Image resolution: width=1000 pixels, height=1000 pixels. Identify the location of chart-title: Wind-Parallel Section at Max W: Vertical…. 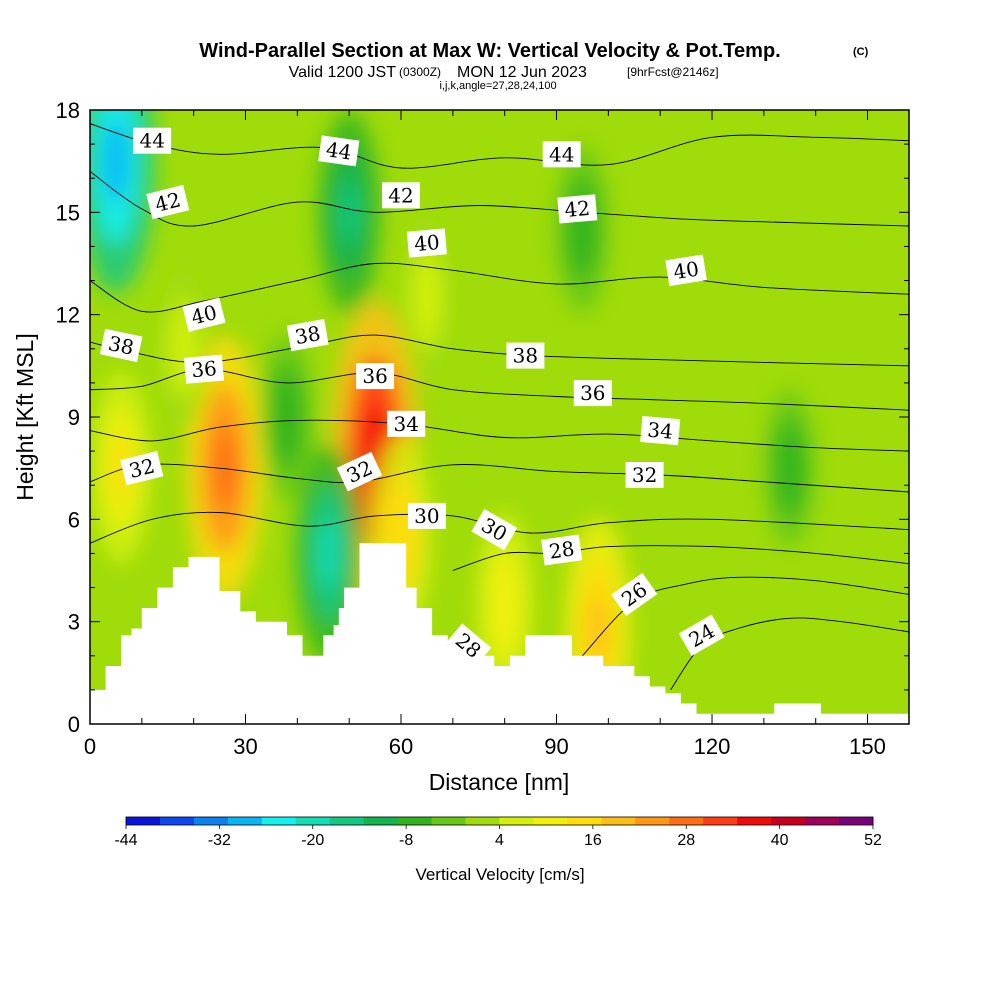
(489, 51).